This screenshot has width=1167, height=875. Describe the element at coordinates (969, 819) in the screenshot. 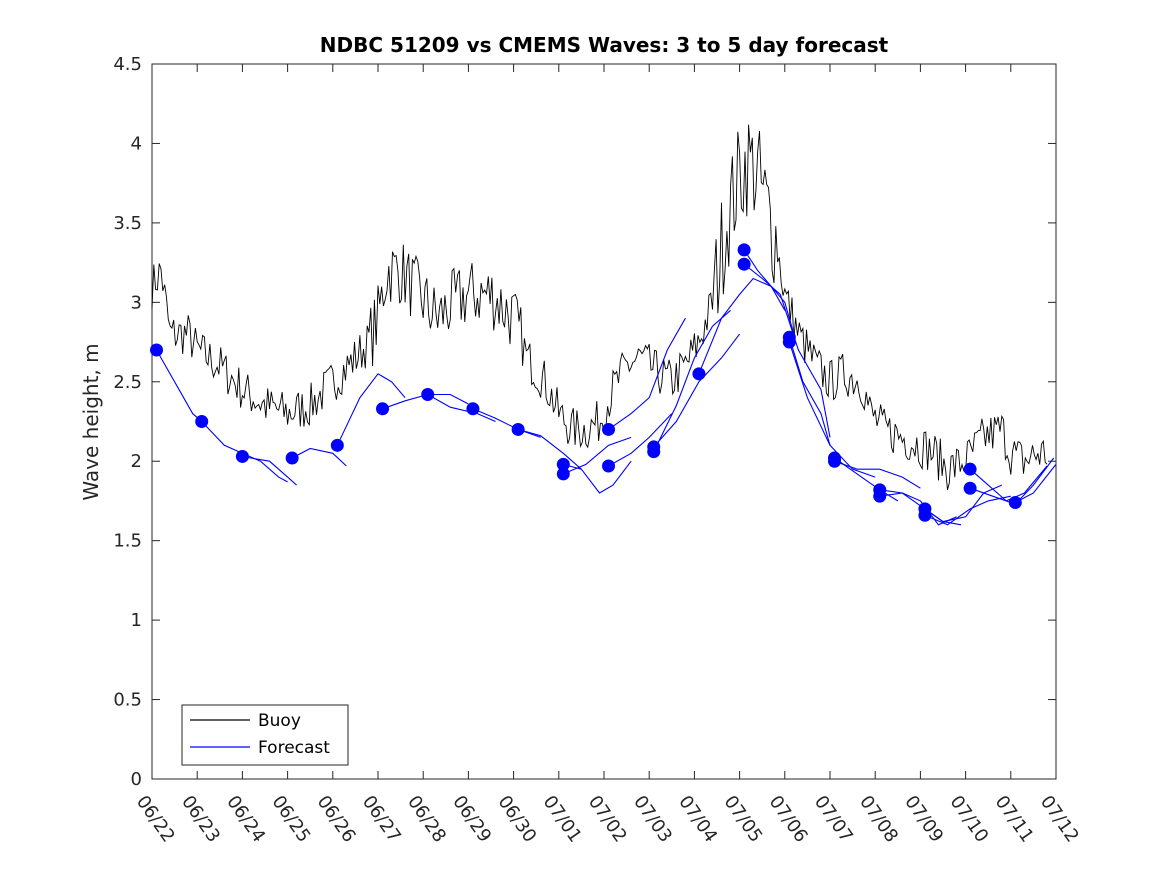

I see `x-tick-label: 07/10` at that location.